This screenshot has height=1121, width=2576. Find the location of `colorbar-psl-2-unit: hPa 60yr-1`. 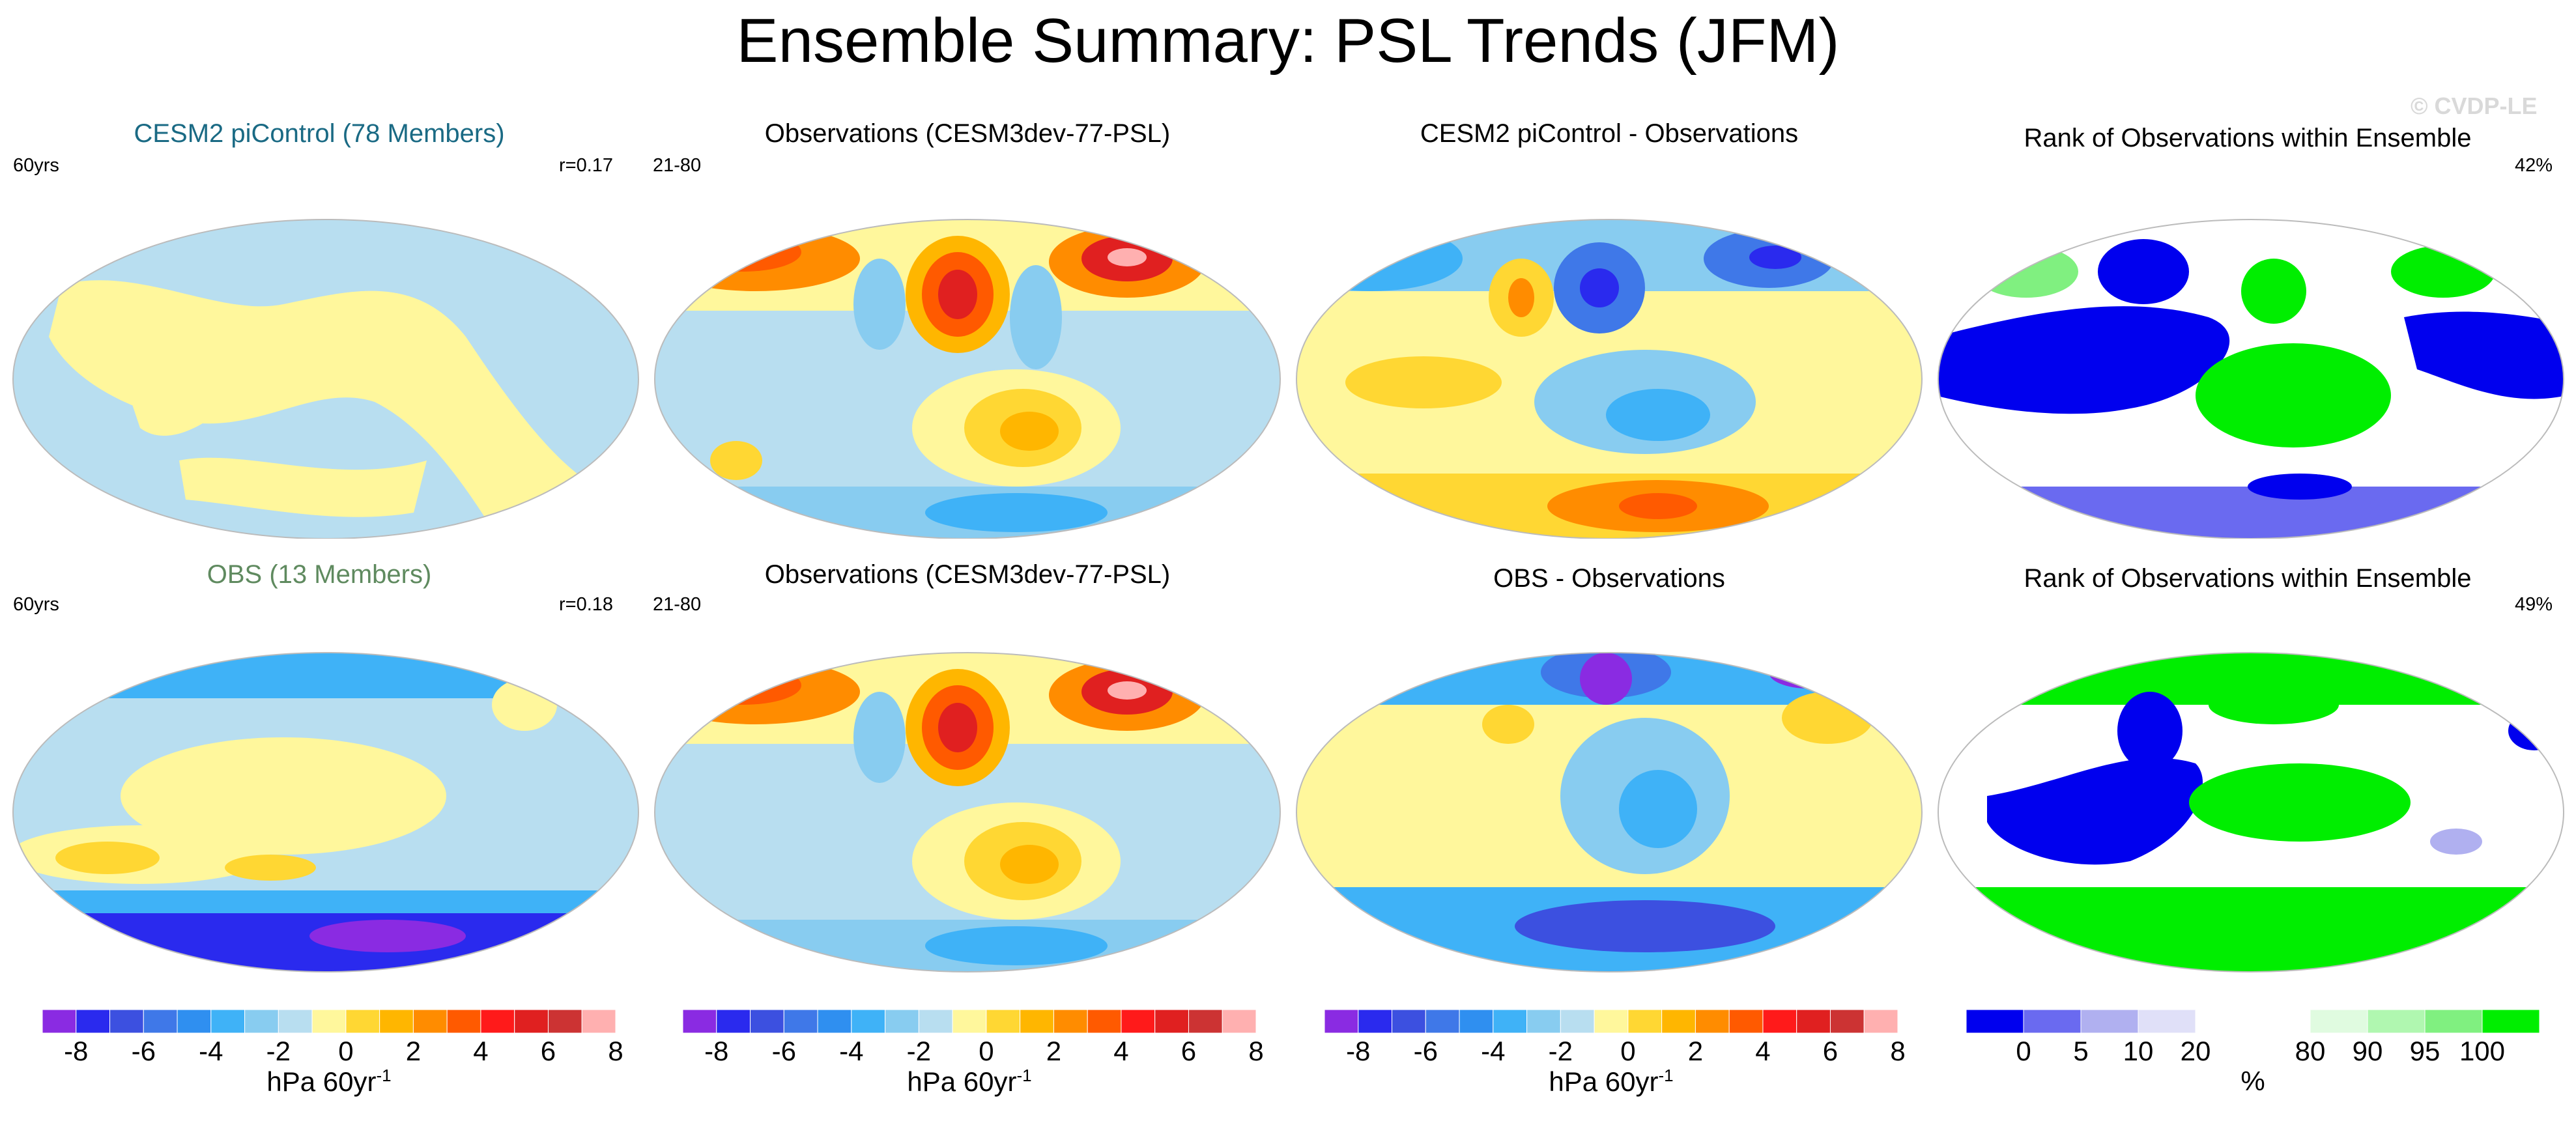

colorbar-psl-2-unit: hPa 60yr-1 is located at coordinates (969, 1081).